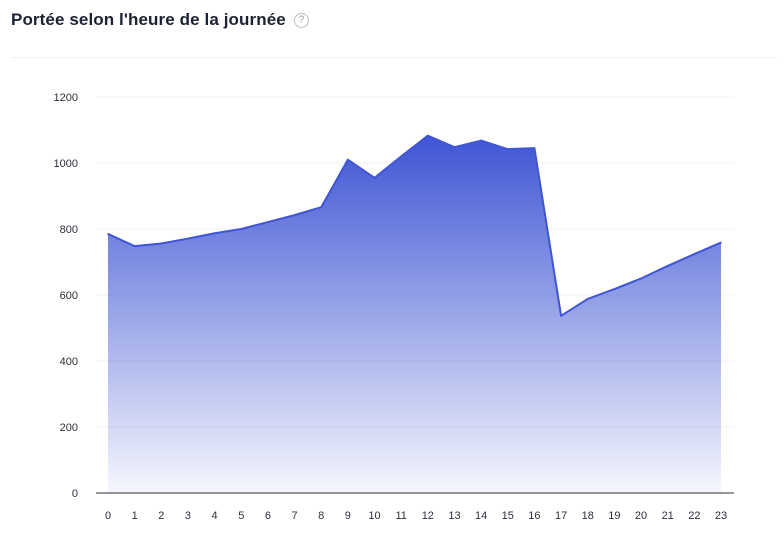 The image size is (784, 543). What do you see at coordinates (394, 57) in the screenshot?
I see `header-divider` at bounding box center [394, 57].